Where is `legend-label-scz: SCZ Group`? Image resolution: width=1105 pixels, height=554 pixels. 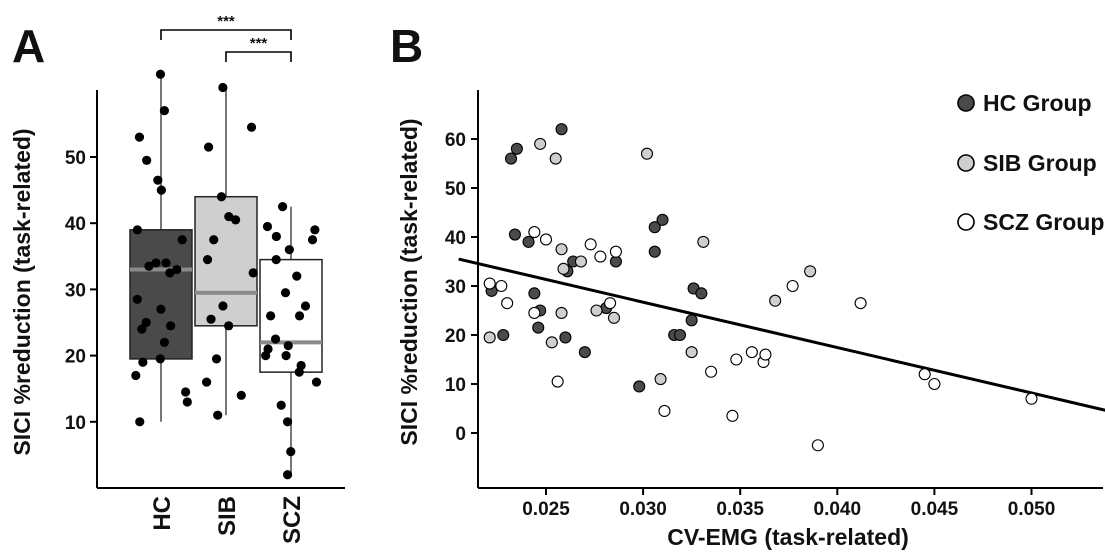 legend-label-scz: SCZ Group is located at coordinates (1043, 222).